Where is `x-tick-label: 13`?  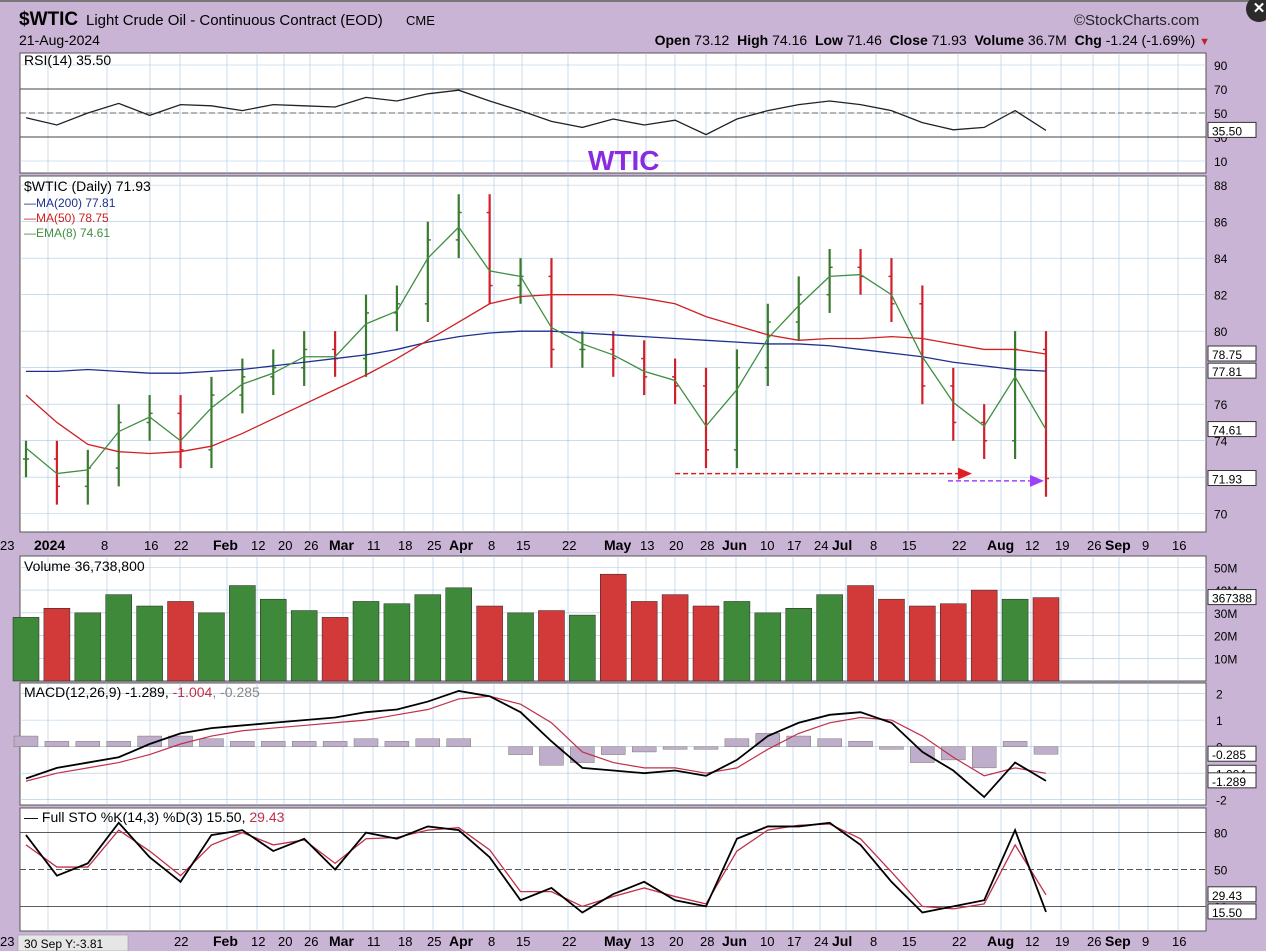
x-tick-label: 13 is located at coordinates (647, 545).